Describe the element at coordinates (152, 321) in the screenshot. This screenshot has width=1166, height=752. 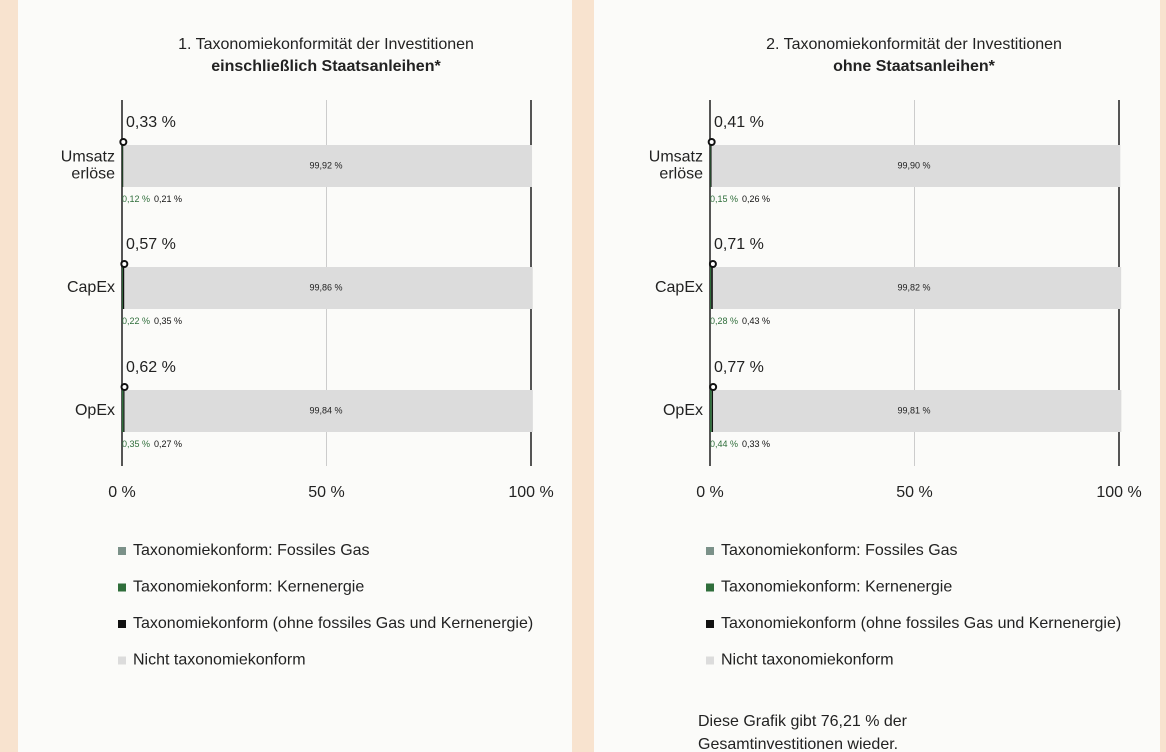
I see `segment-label: 0,22 % 0,35 %` at that location.